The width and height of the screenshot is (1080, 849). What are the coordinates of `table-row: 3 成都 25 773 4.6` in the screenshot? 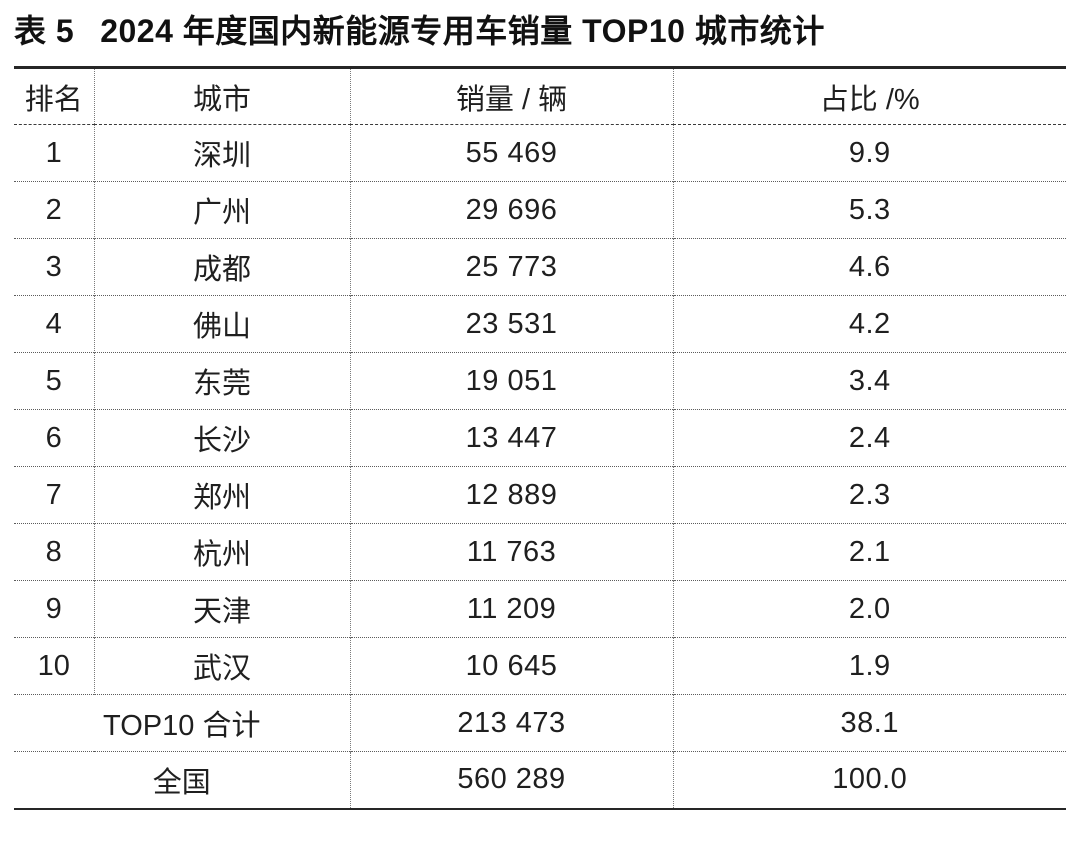 It's located at (540, 267).